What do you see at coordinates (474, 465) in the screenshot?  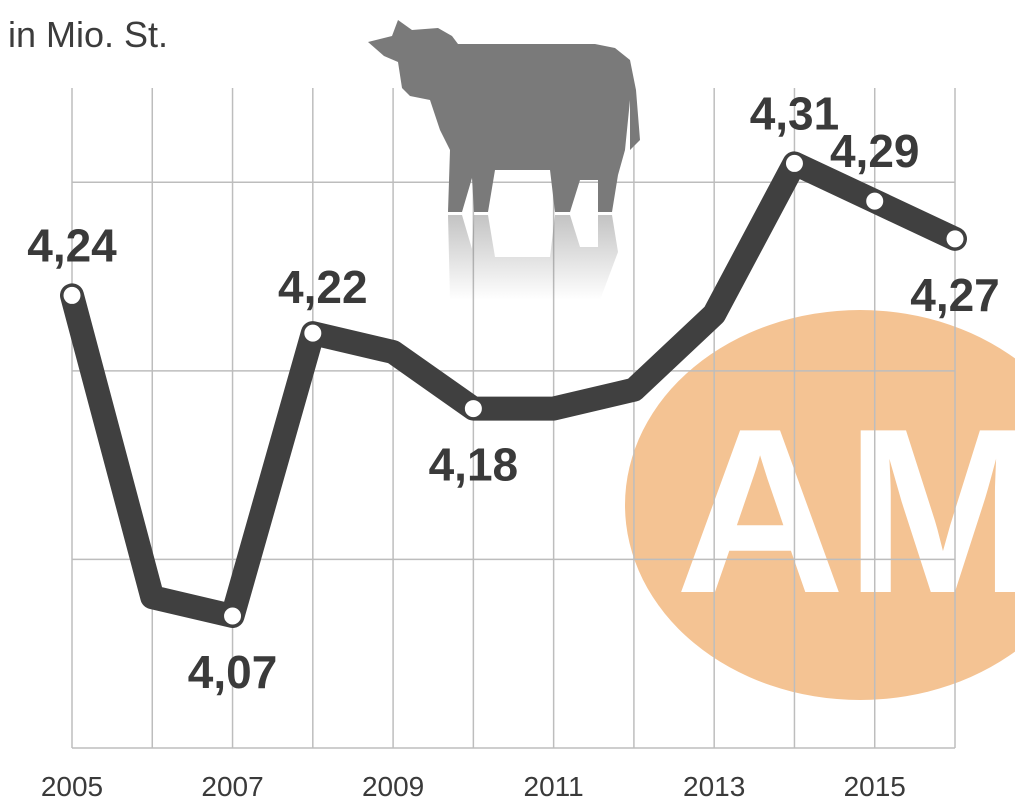 I see `data-label: 4,18` at bounding box center [474, 465].